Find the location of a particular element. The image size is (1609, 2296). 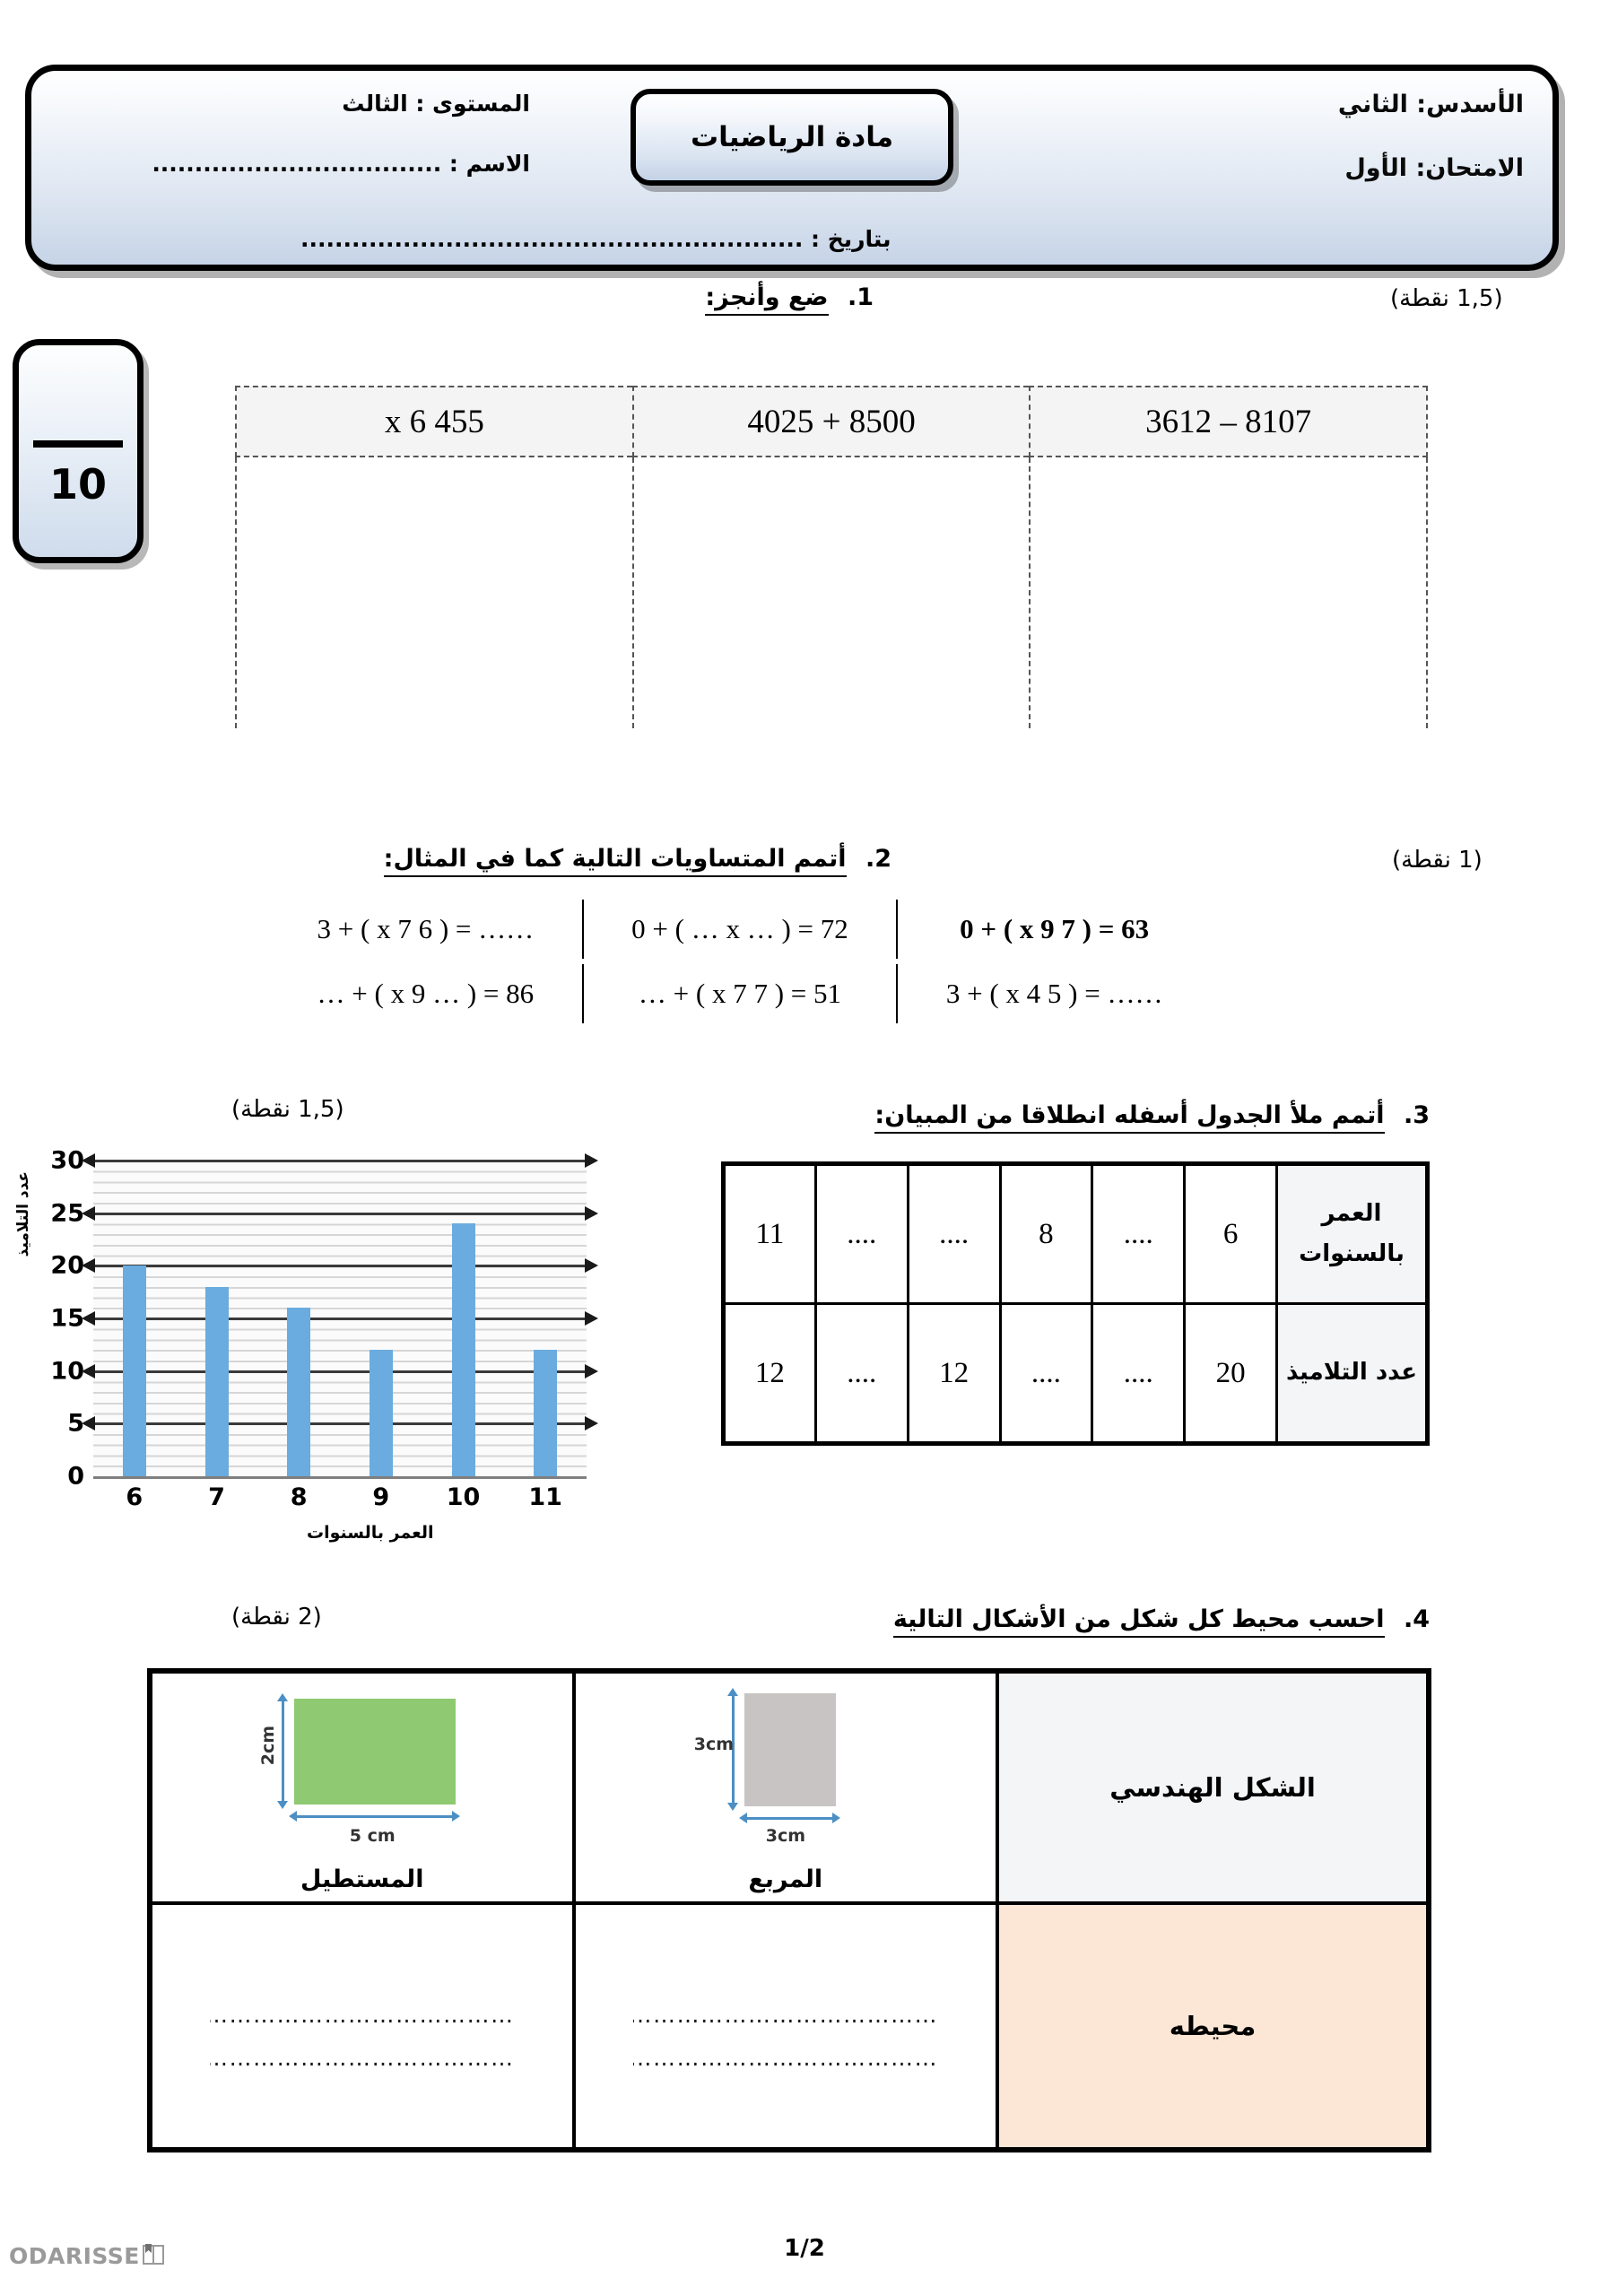

age-cell-1: 6 is located at coordinates (1230, 1233).